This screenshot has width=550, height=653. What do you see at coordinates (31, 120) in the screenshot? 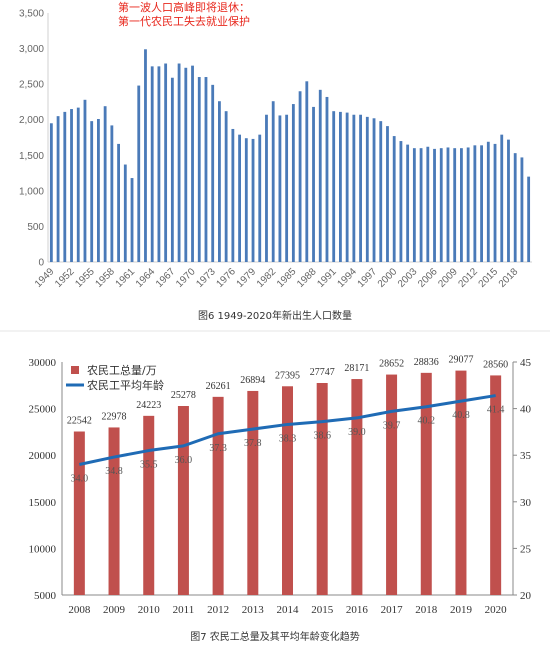
I see `c1-y-tick-label: 2,000` at bounding box center [31, 120].